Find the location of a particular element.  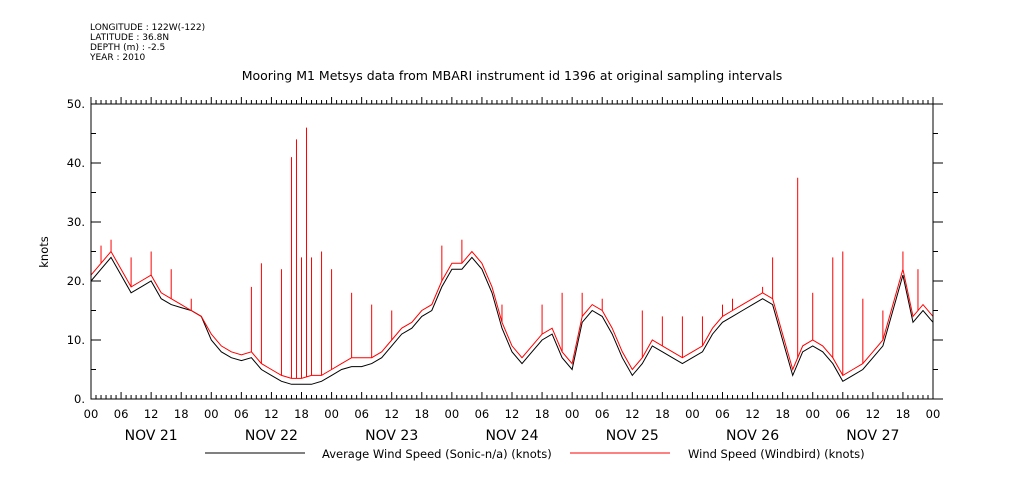

x-day-label: NOV 27 is located at coordinates (872, 436).